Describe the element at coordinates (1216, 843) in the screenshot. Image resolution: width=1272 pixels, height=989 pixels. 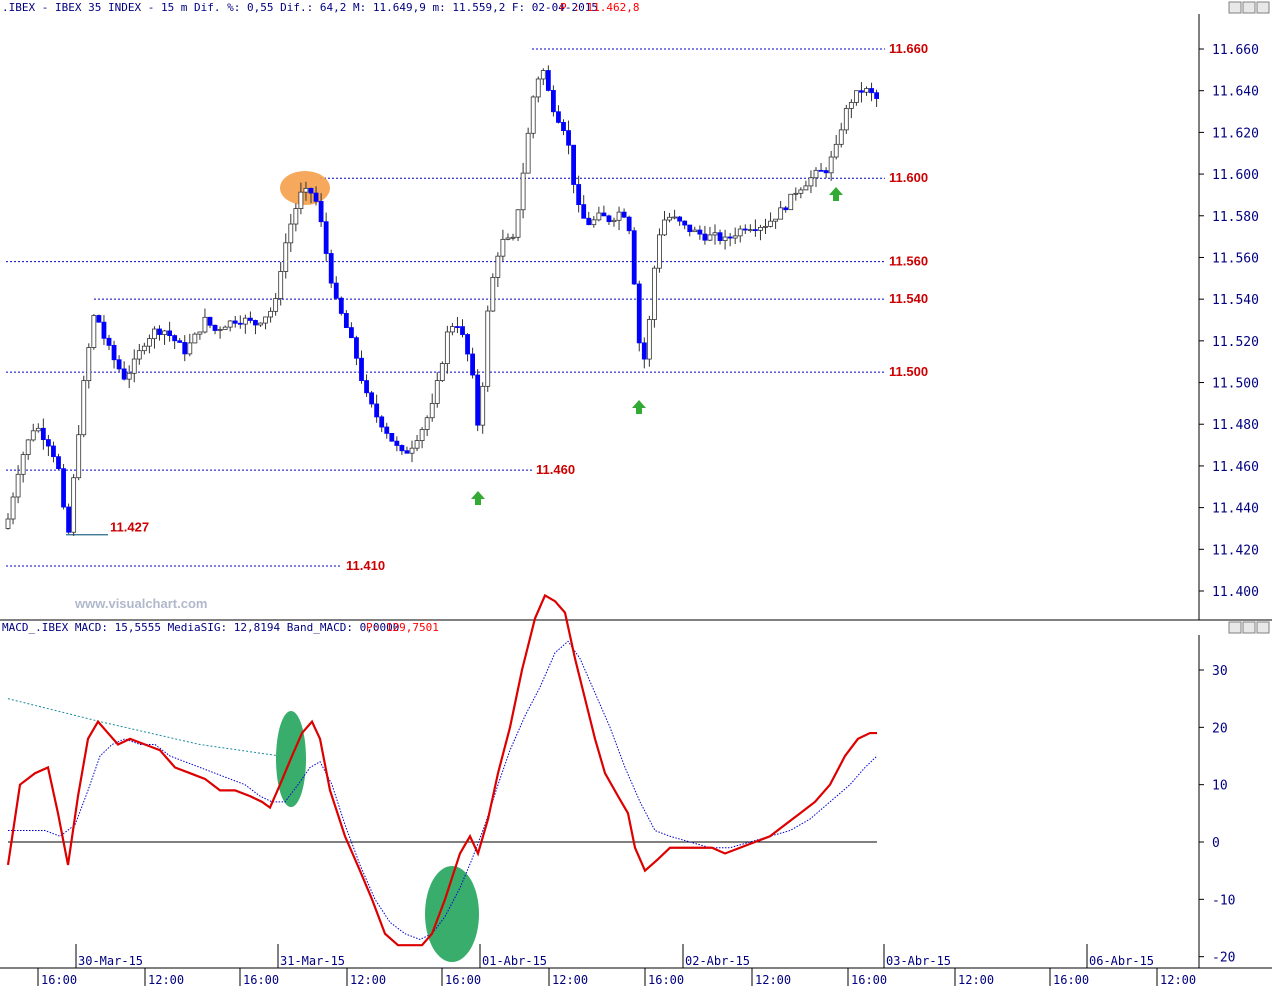
I see `macd-tick-label: 0` at that location.